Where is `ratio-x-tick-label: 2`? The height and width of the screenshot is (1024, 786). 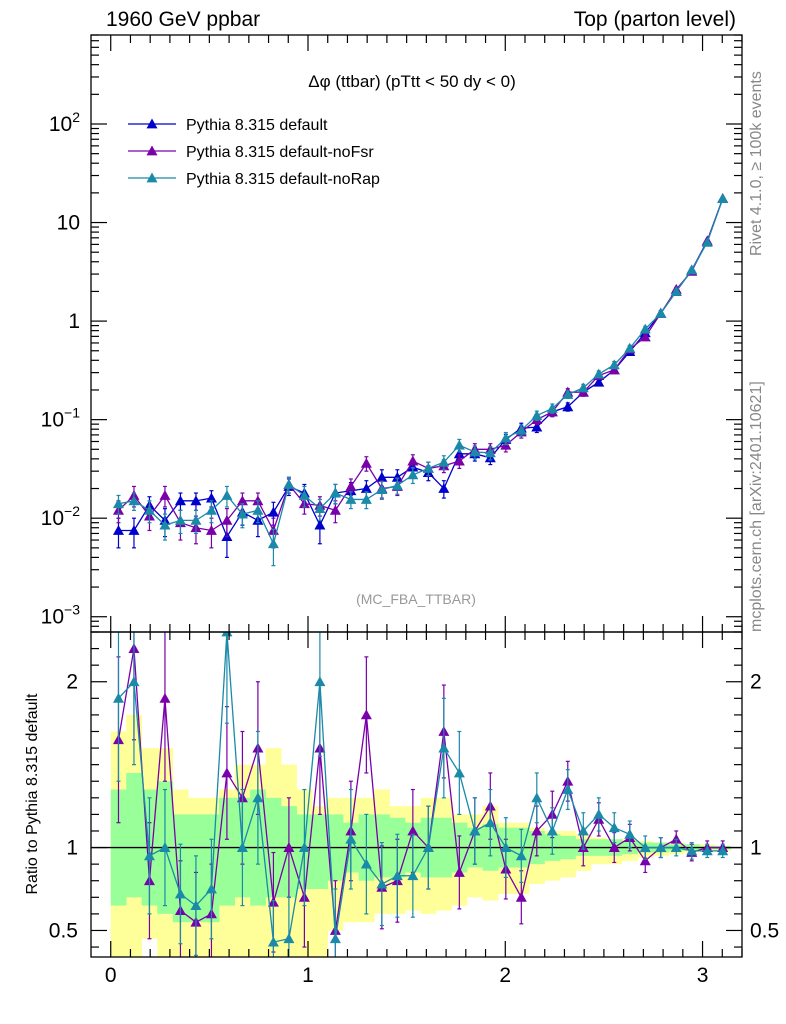
ratio-x-tick-label: 2 is located at coordinates (505, 975).